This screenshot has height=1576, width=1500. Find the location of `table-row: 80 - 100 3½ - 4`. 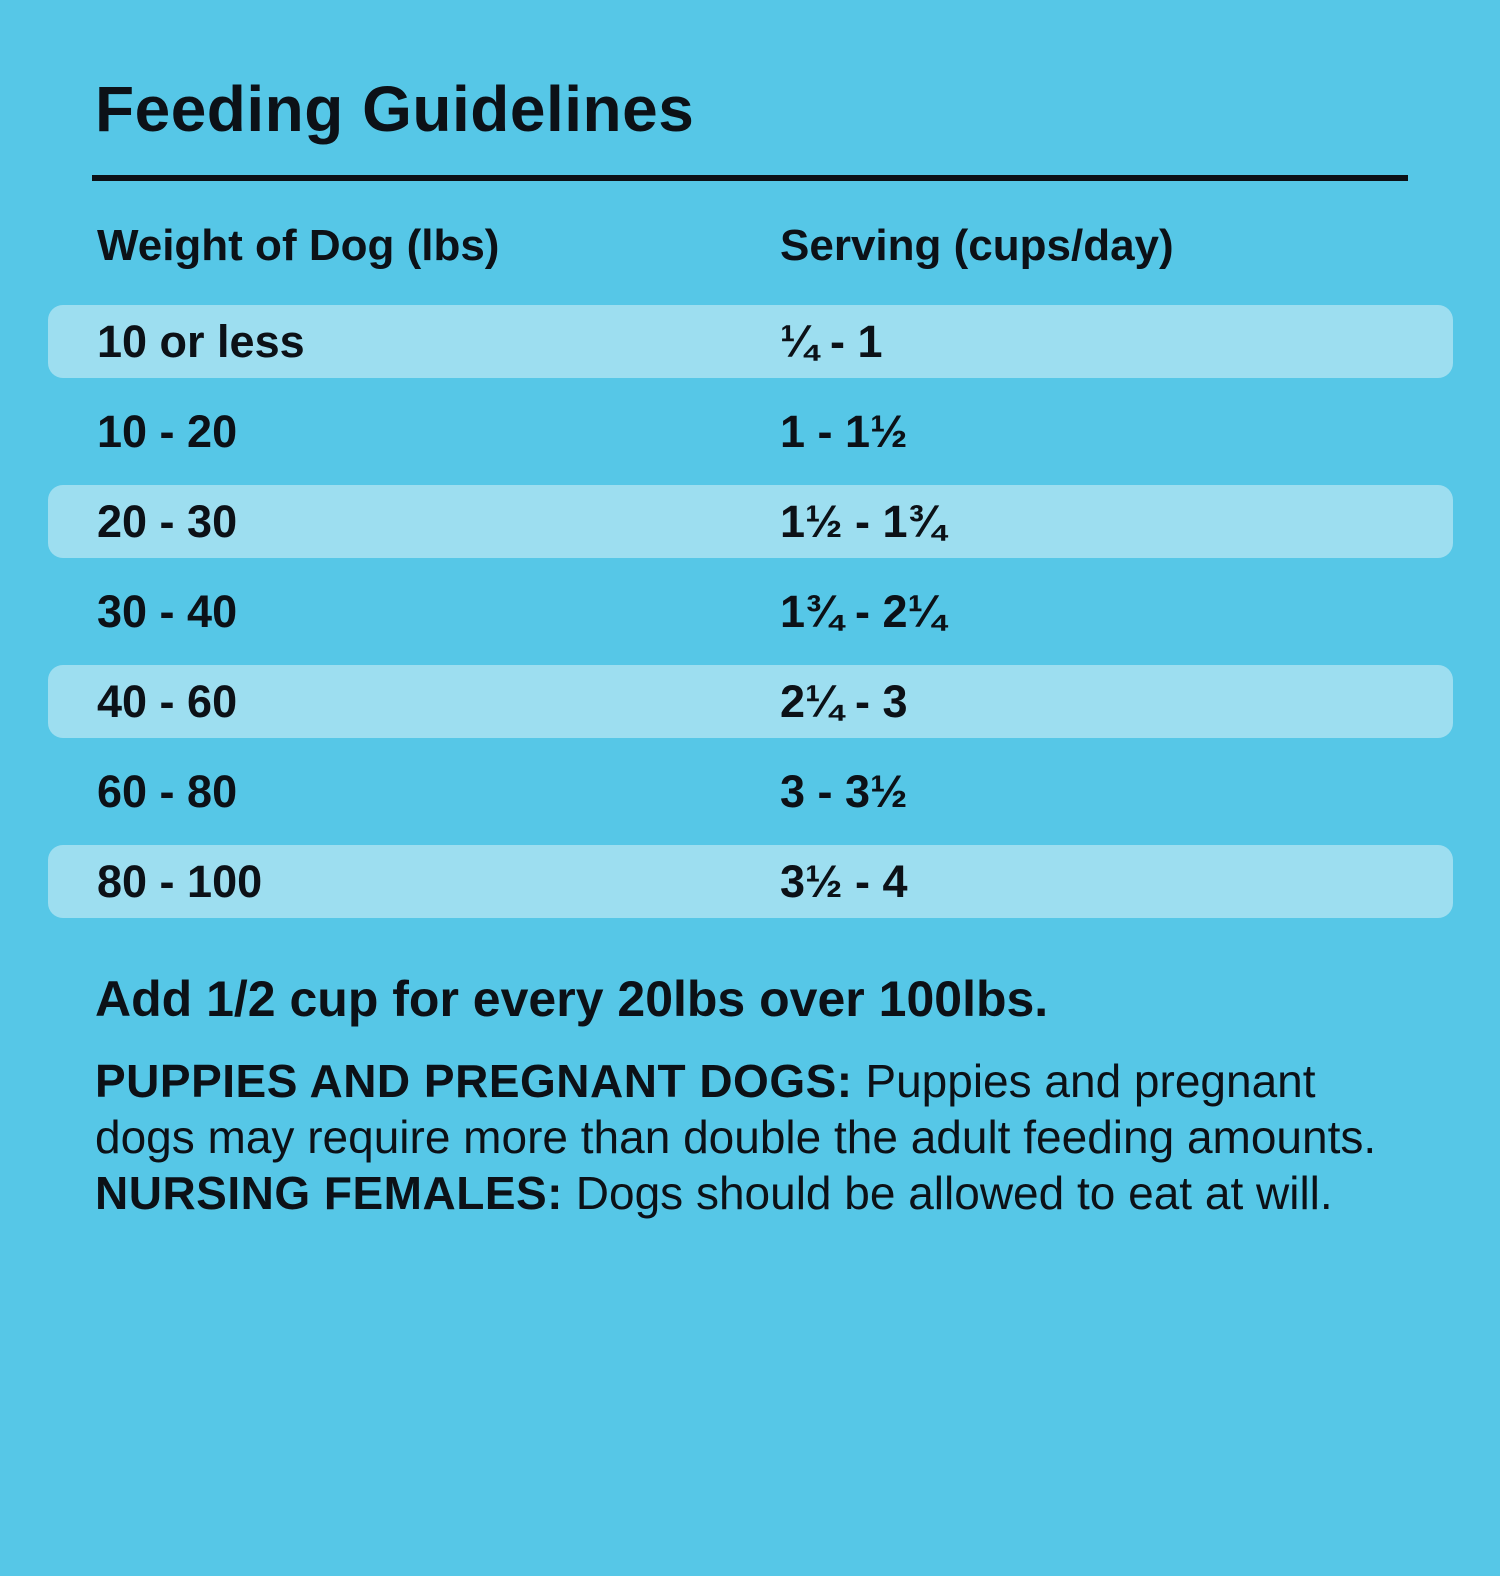

table-row: 80 - 100 3½ - 4 is located at coordinates (750, 881).